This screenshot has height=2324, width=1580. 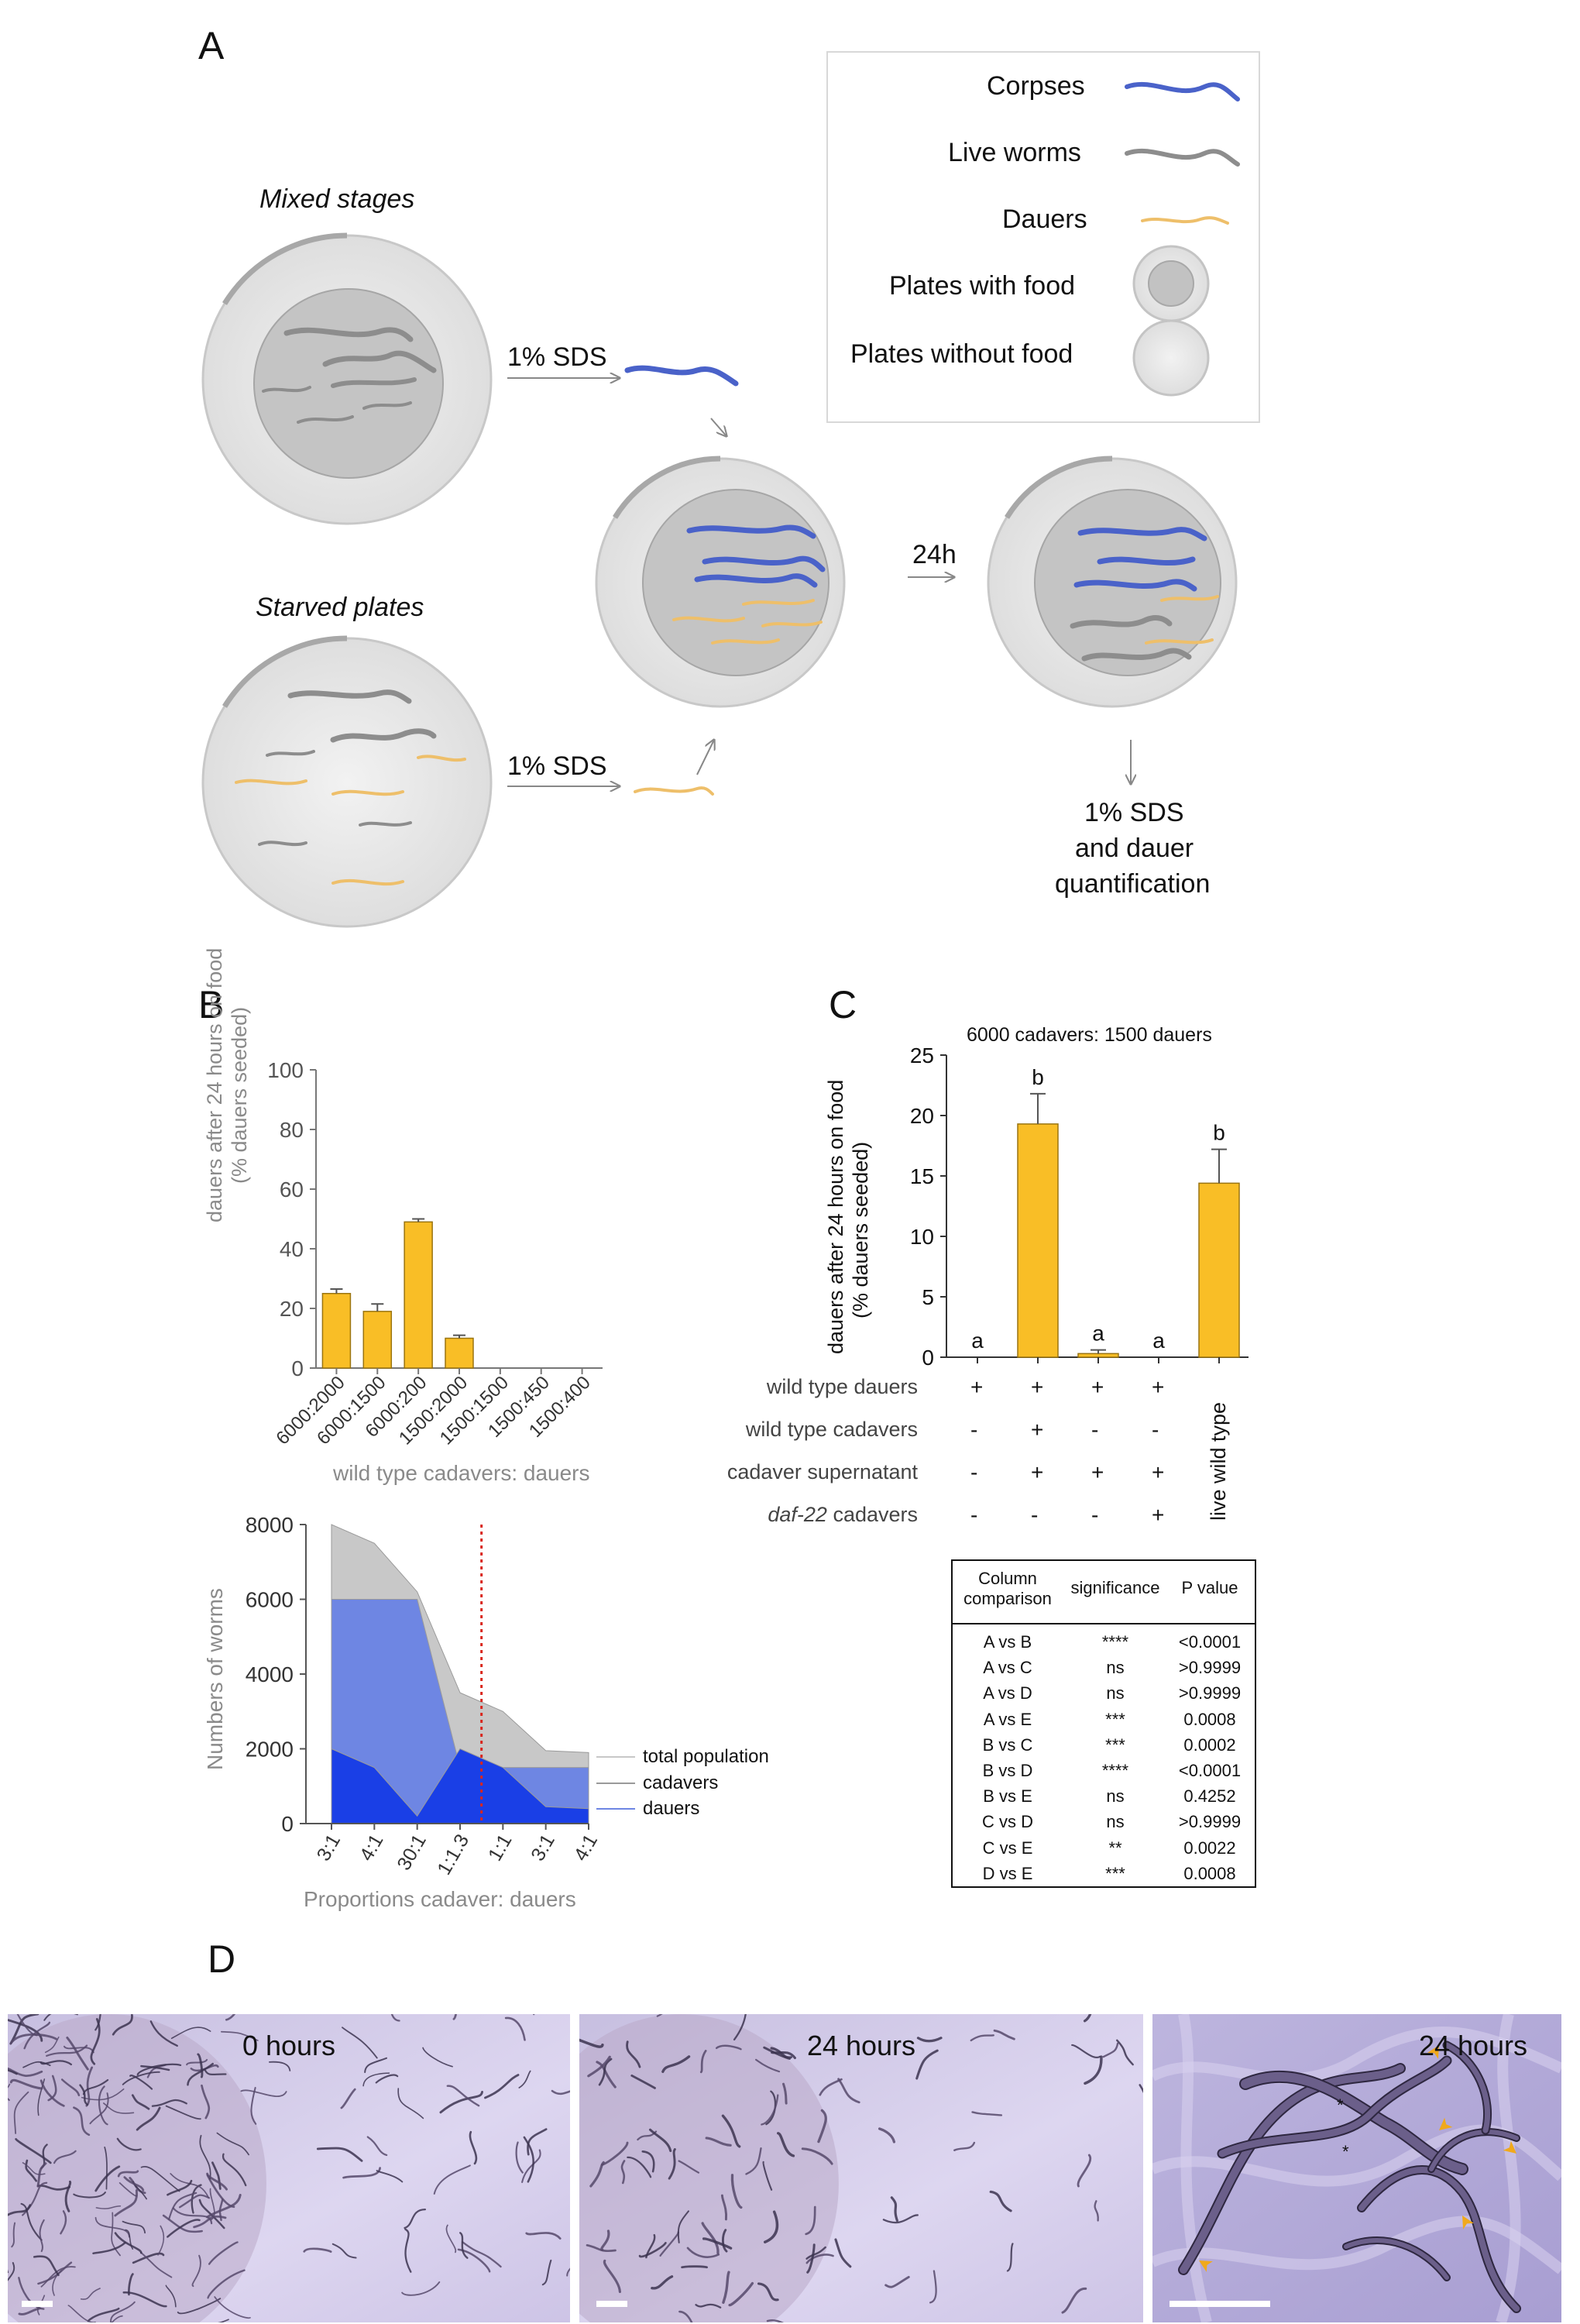 What do you see at coordinates (1210, 1693) in the screenshot?
I see `table-cell-pvalue: >0.9999` at bounding box center [1210, 1693].